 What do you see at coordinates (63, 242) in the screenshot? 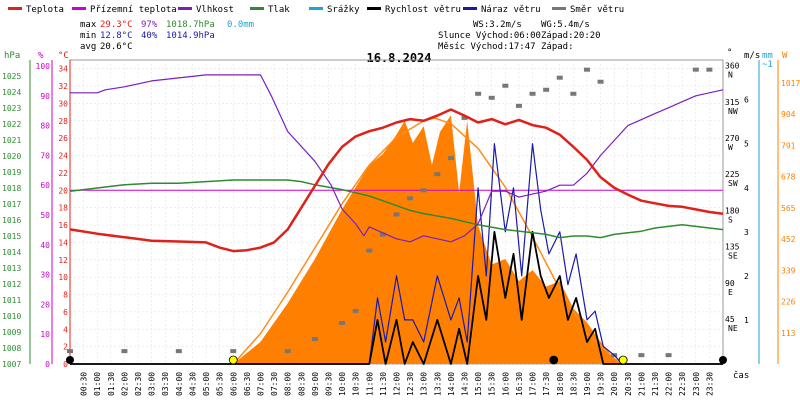
I see `tick-temp: 14` at bounding box center [63, 242].